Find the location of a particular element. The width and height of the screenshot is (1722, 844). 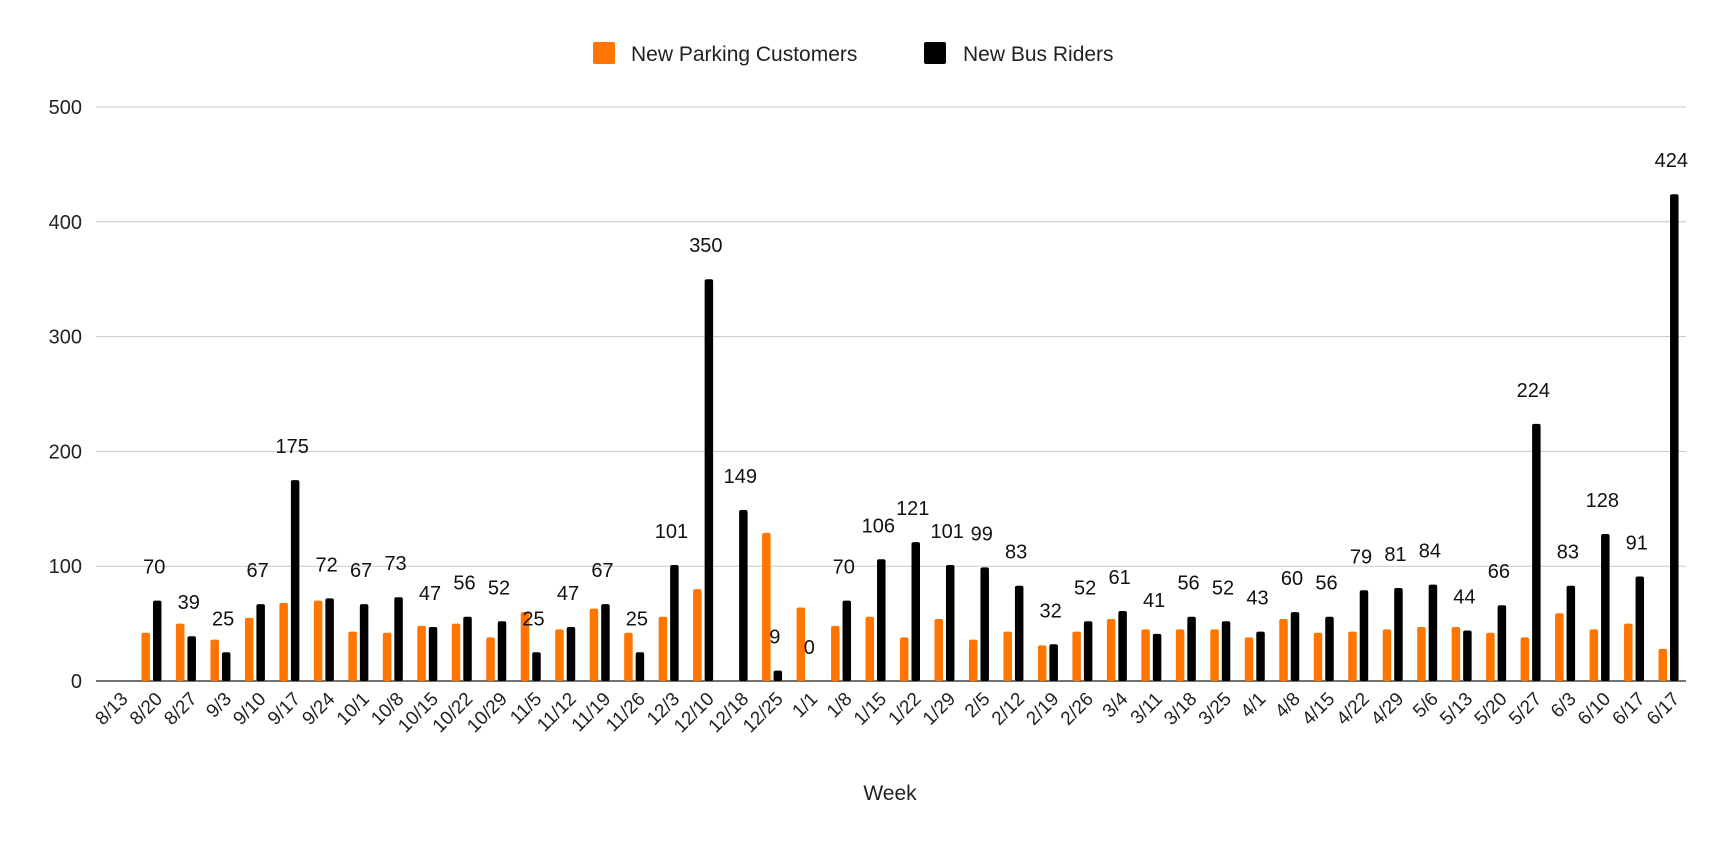

data-label-bus-6: 72 is located at coordinates (326, 565).